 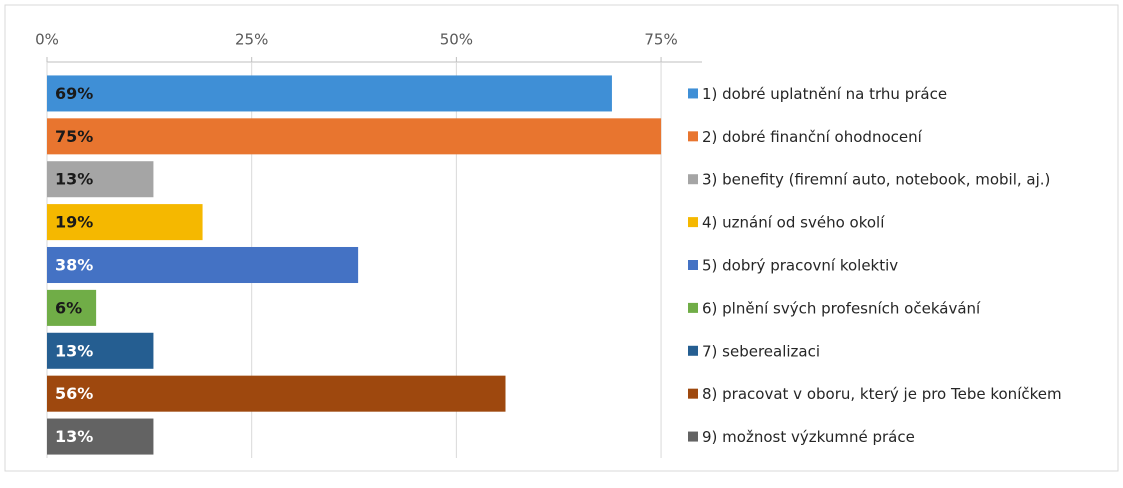 What do you see at coordinates (812, 137) in the screenshot?
I see `legend-label: 2) dobré finanční ohodnocení` at bounding box center [812, 137].